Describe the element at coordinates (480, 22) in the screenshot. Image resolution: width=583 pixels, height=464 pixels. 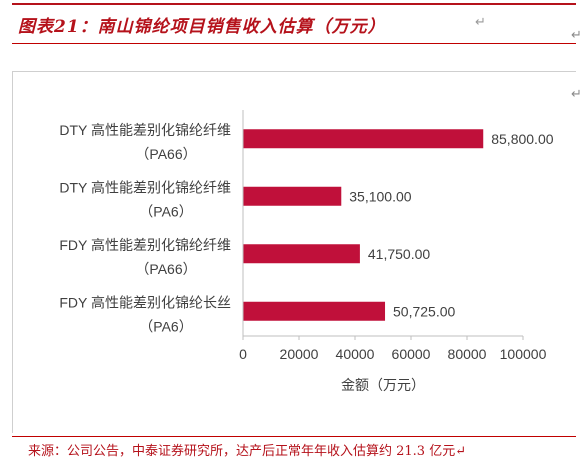
I see `title-return-mark: ↵` at that location.